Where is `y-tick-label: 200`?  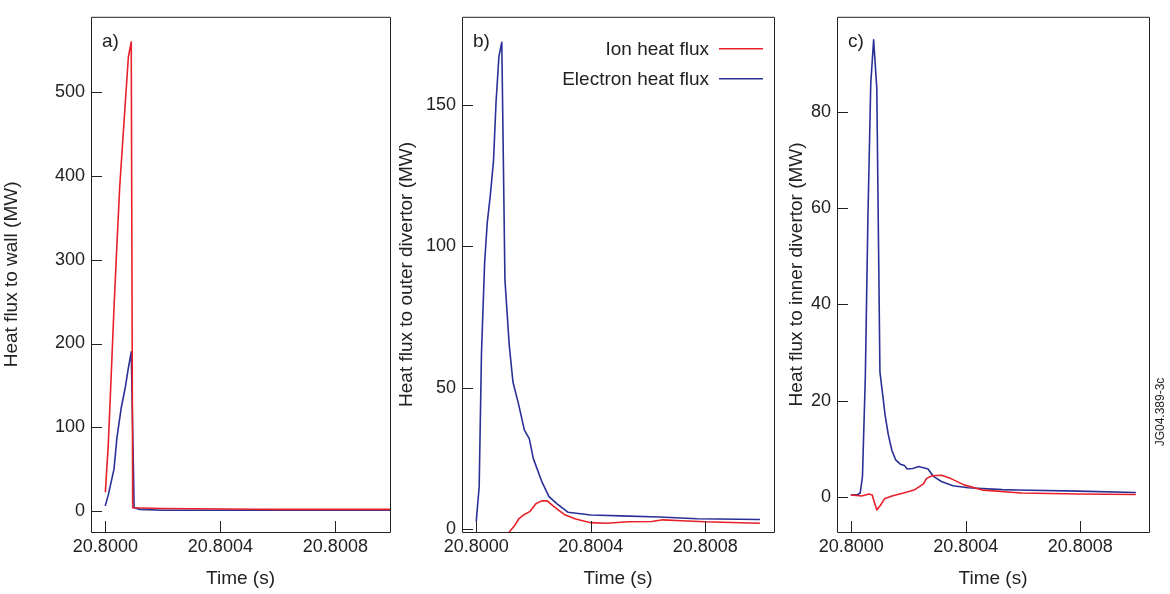
y-tick-label: 200 is located at coordinates (69, 342).